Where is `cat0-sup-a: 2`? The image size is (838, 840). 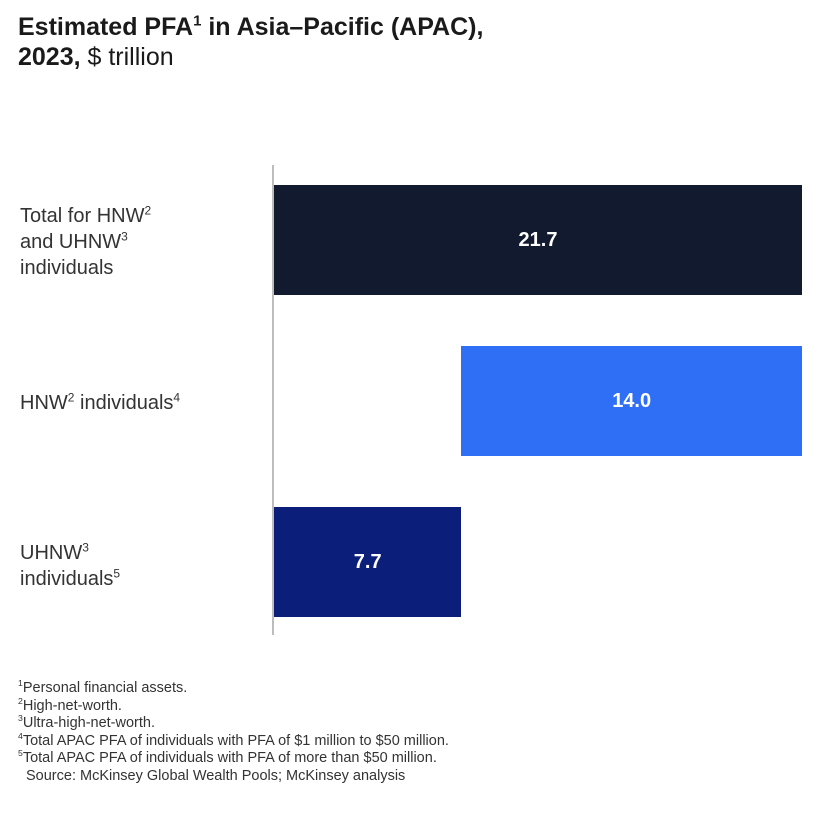 cat0-sup-a: 2 is located at coordinates (148, 210).